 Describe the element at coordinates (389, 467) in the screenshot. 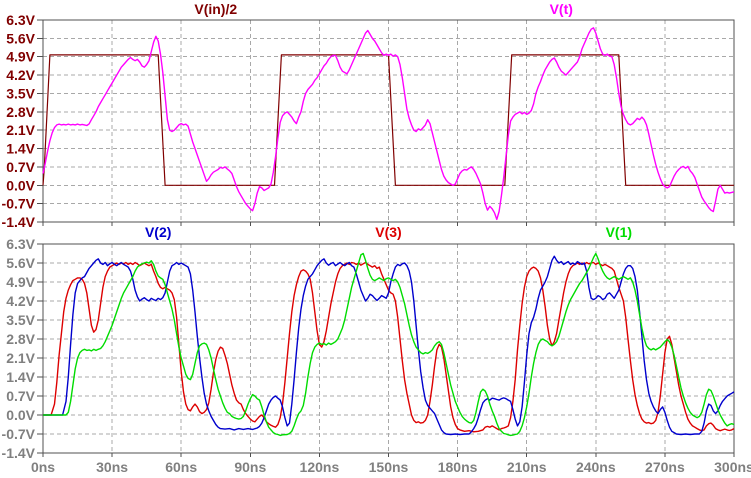

I see `svg-text: 150ns` at that location.